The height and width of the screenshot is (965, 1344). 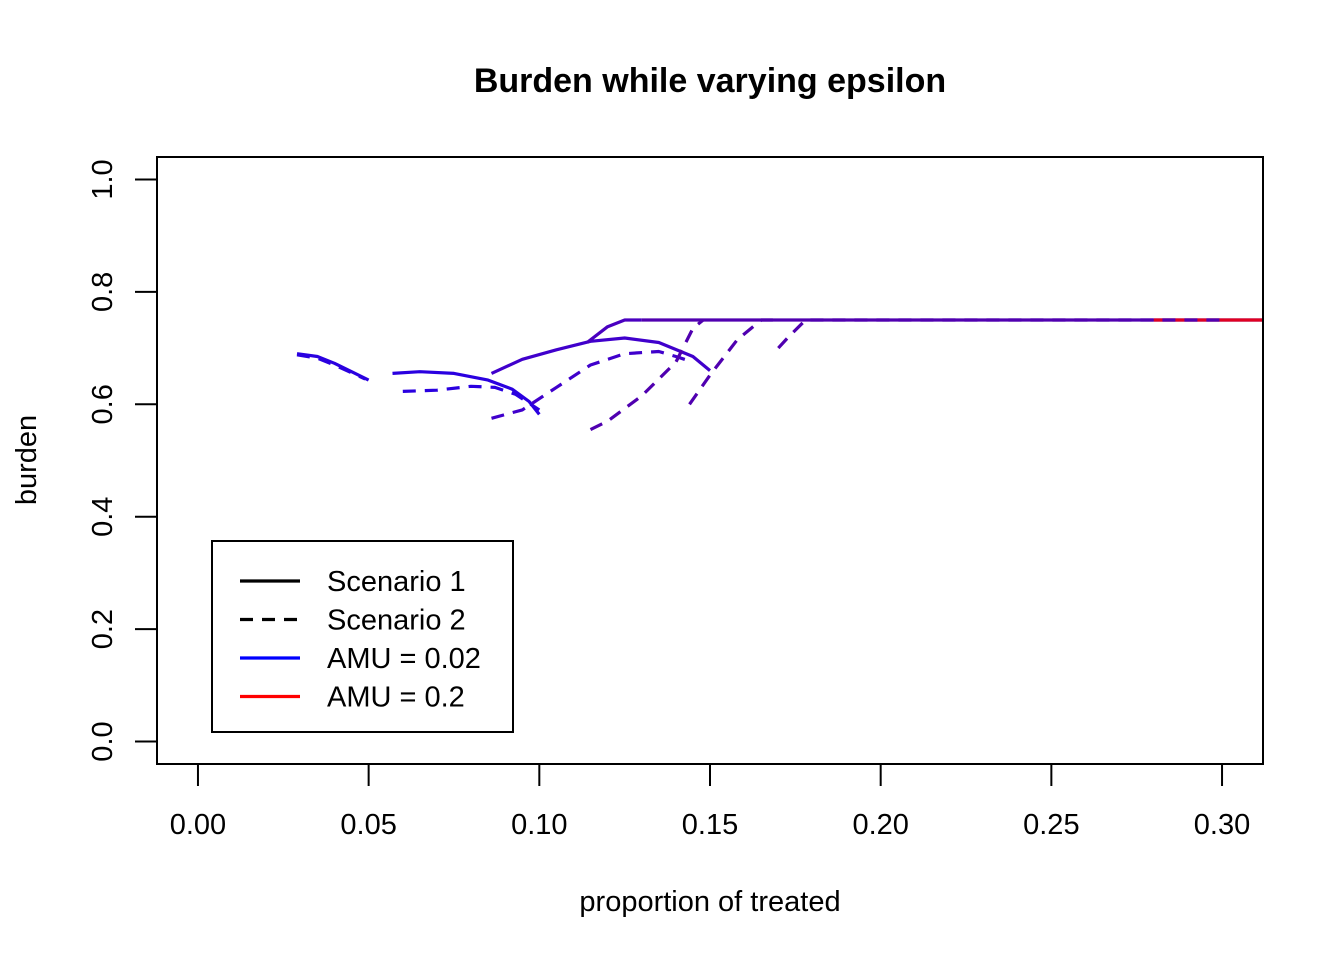 What do you see at coordinates (103, 629) in the screenshot?
I see `y-tick-label: 0.2` at bounding box center [103, 629].